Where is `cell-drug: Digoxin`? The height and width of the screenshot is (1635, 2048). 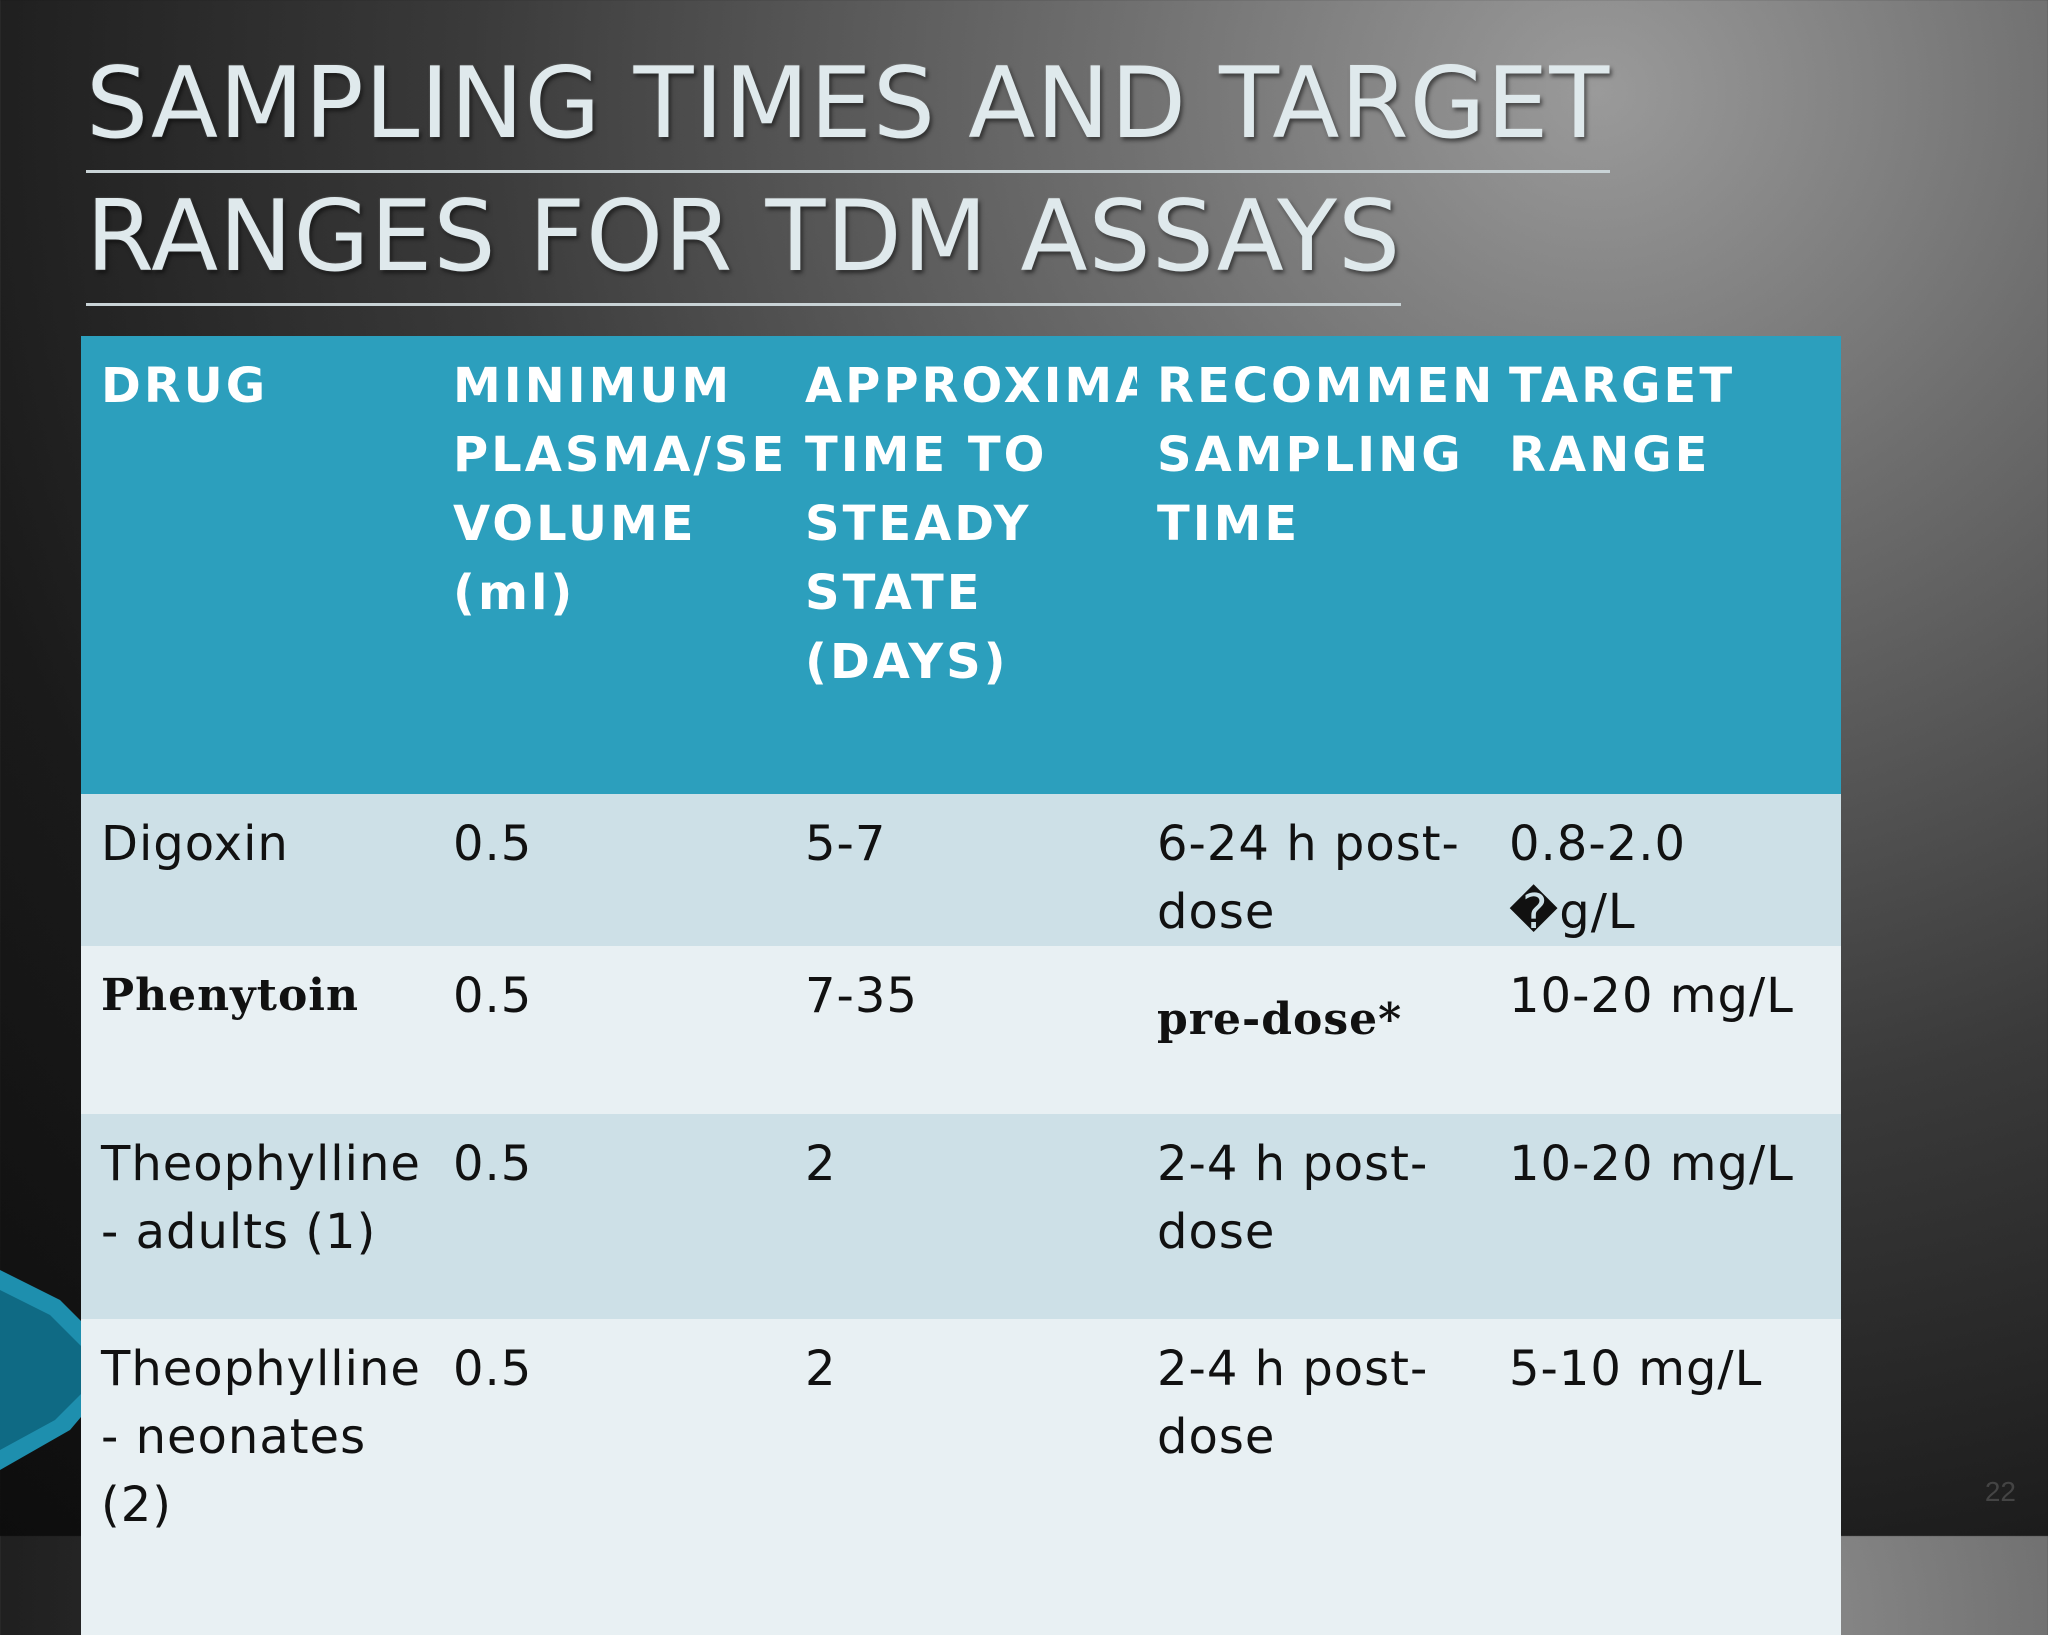
cell-drug: Digoxin is located at coordinates (257, 870).